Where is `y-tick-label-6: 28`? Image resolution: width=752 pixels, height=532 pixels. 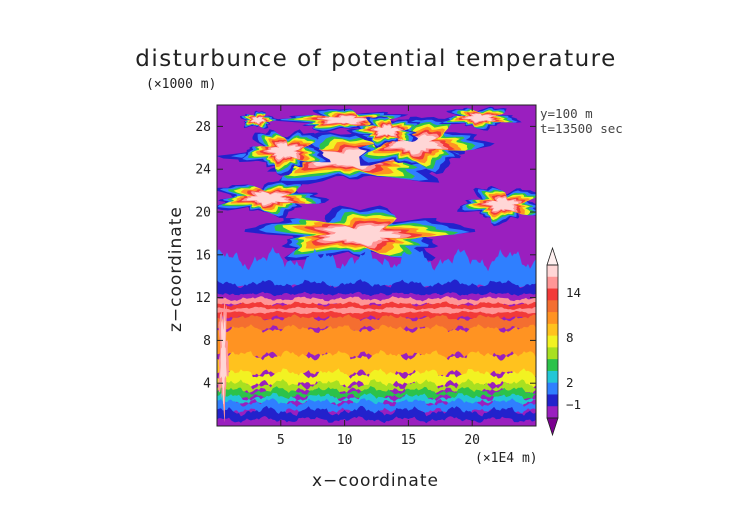 y-tick-label-6: 28 is located at coordinates (203, 127).